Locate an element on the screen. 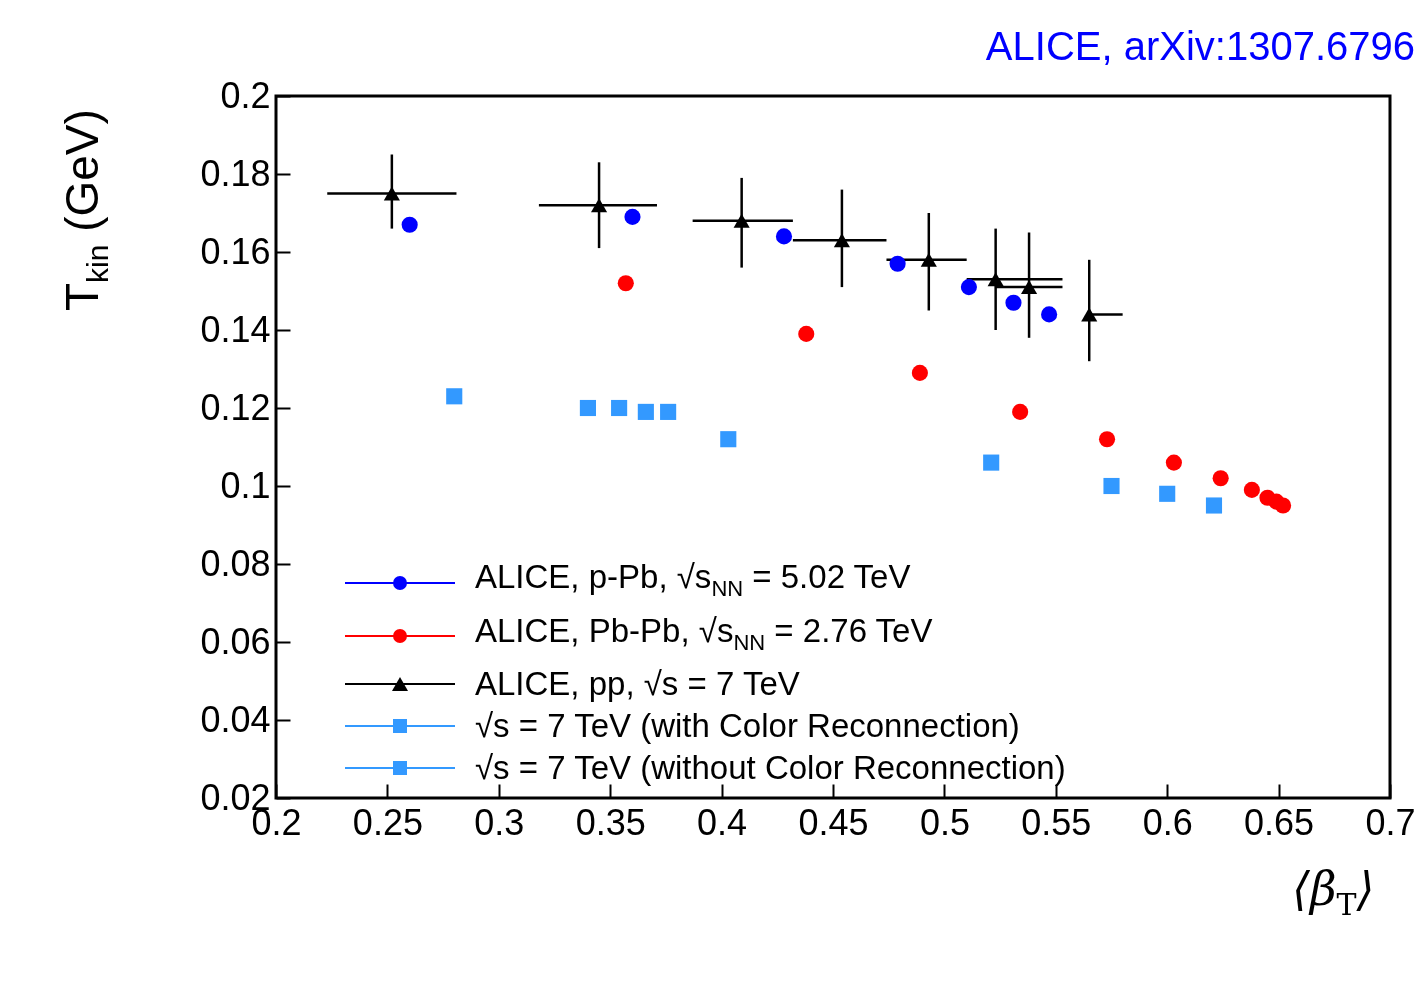 The image size is (1418, 985). x-tick-label: 0.25 is located at coordinates (387, 822).